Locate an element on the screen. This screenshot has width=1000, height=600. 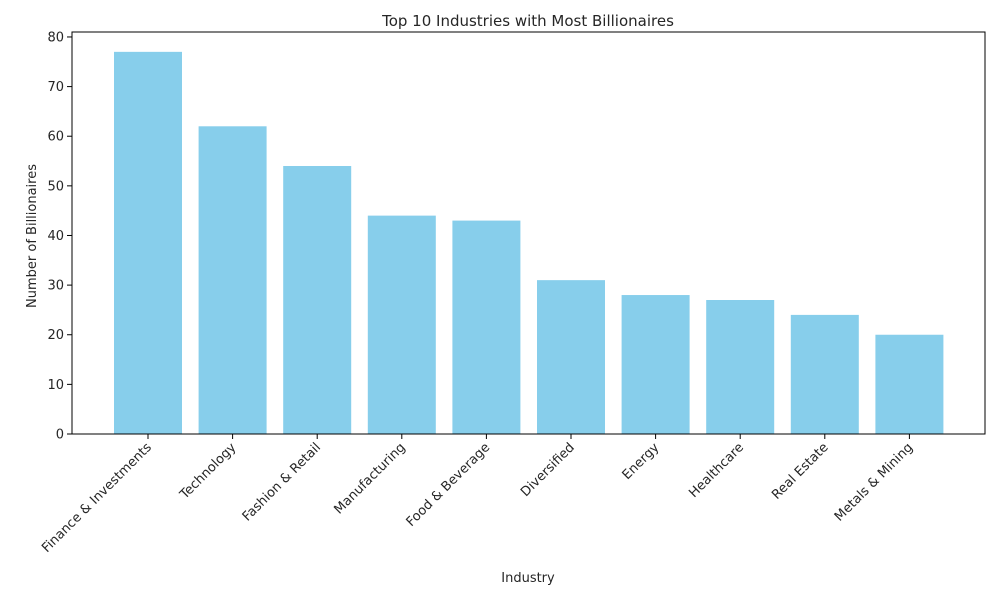
y-tick-label: 10 is located at coordinates (55, 385).